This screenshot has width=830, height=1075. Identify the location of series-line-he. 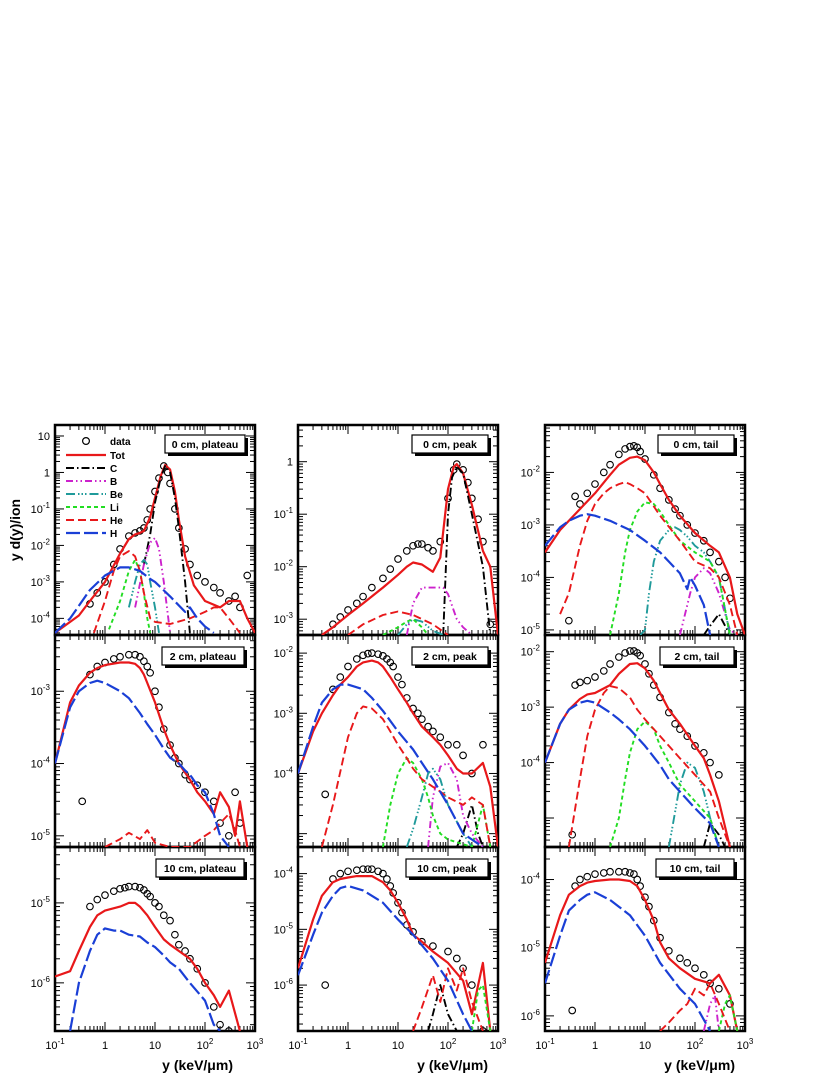
(649, 766).